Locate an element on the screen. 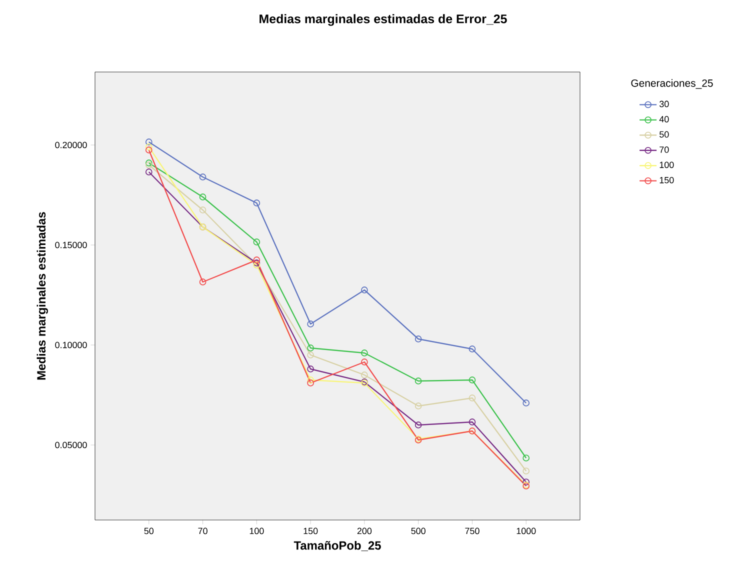  legend-label: 100 is located at coordinates (667, 165).